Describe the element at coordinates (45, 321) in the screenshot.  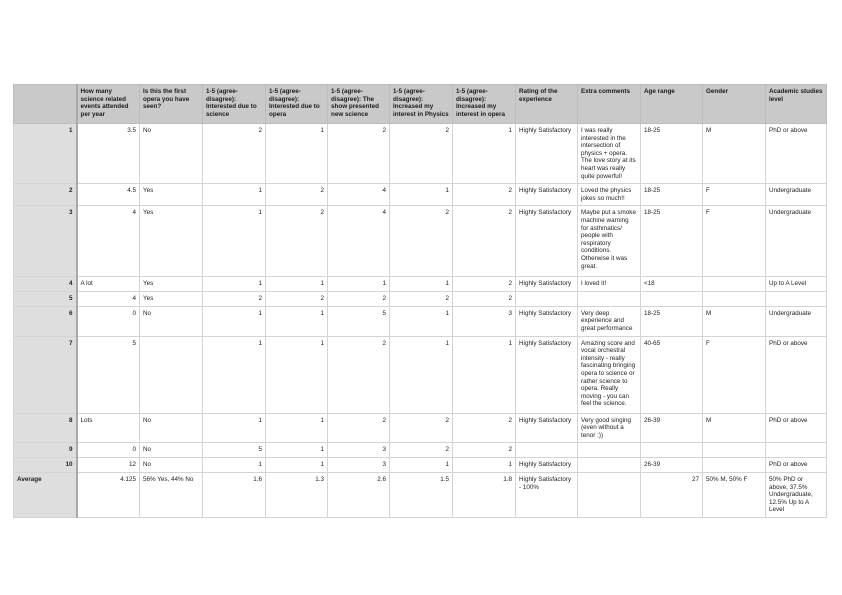
I see `row-header: 6` at that location.